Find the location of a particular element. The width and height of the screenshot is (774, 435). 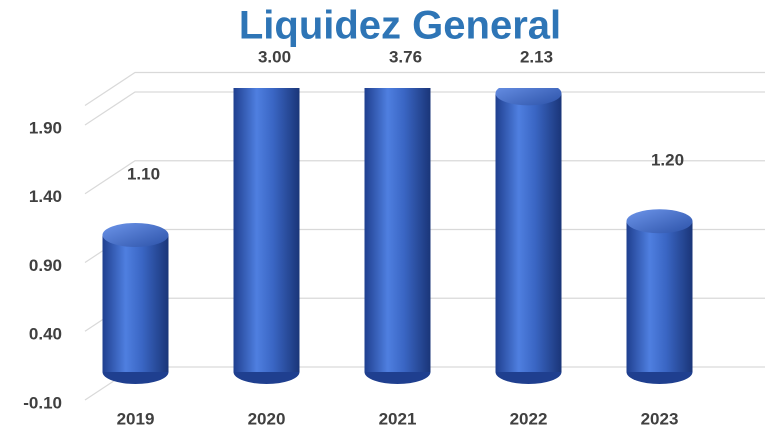

data-label: 1.10 is located at coordinates (143, 173).